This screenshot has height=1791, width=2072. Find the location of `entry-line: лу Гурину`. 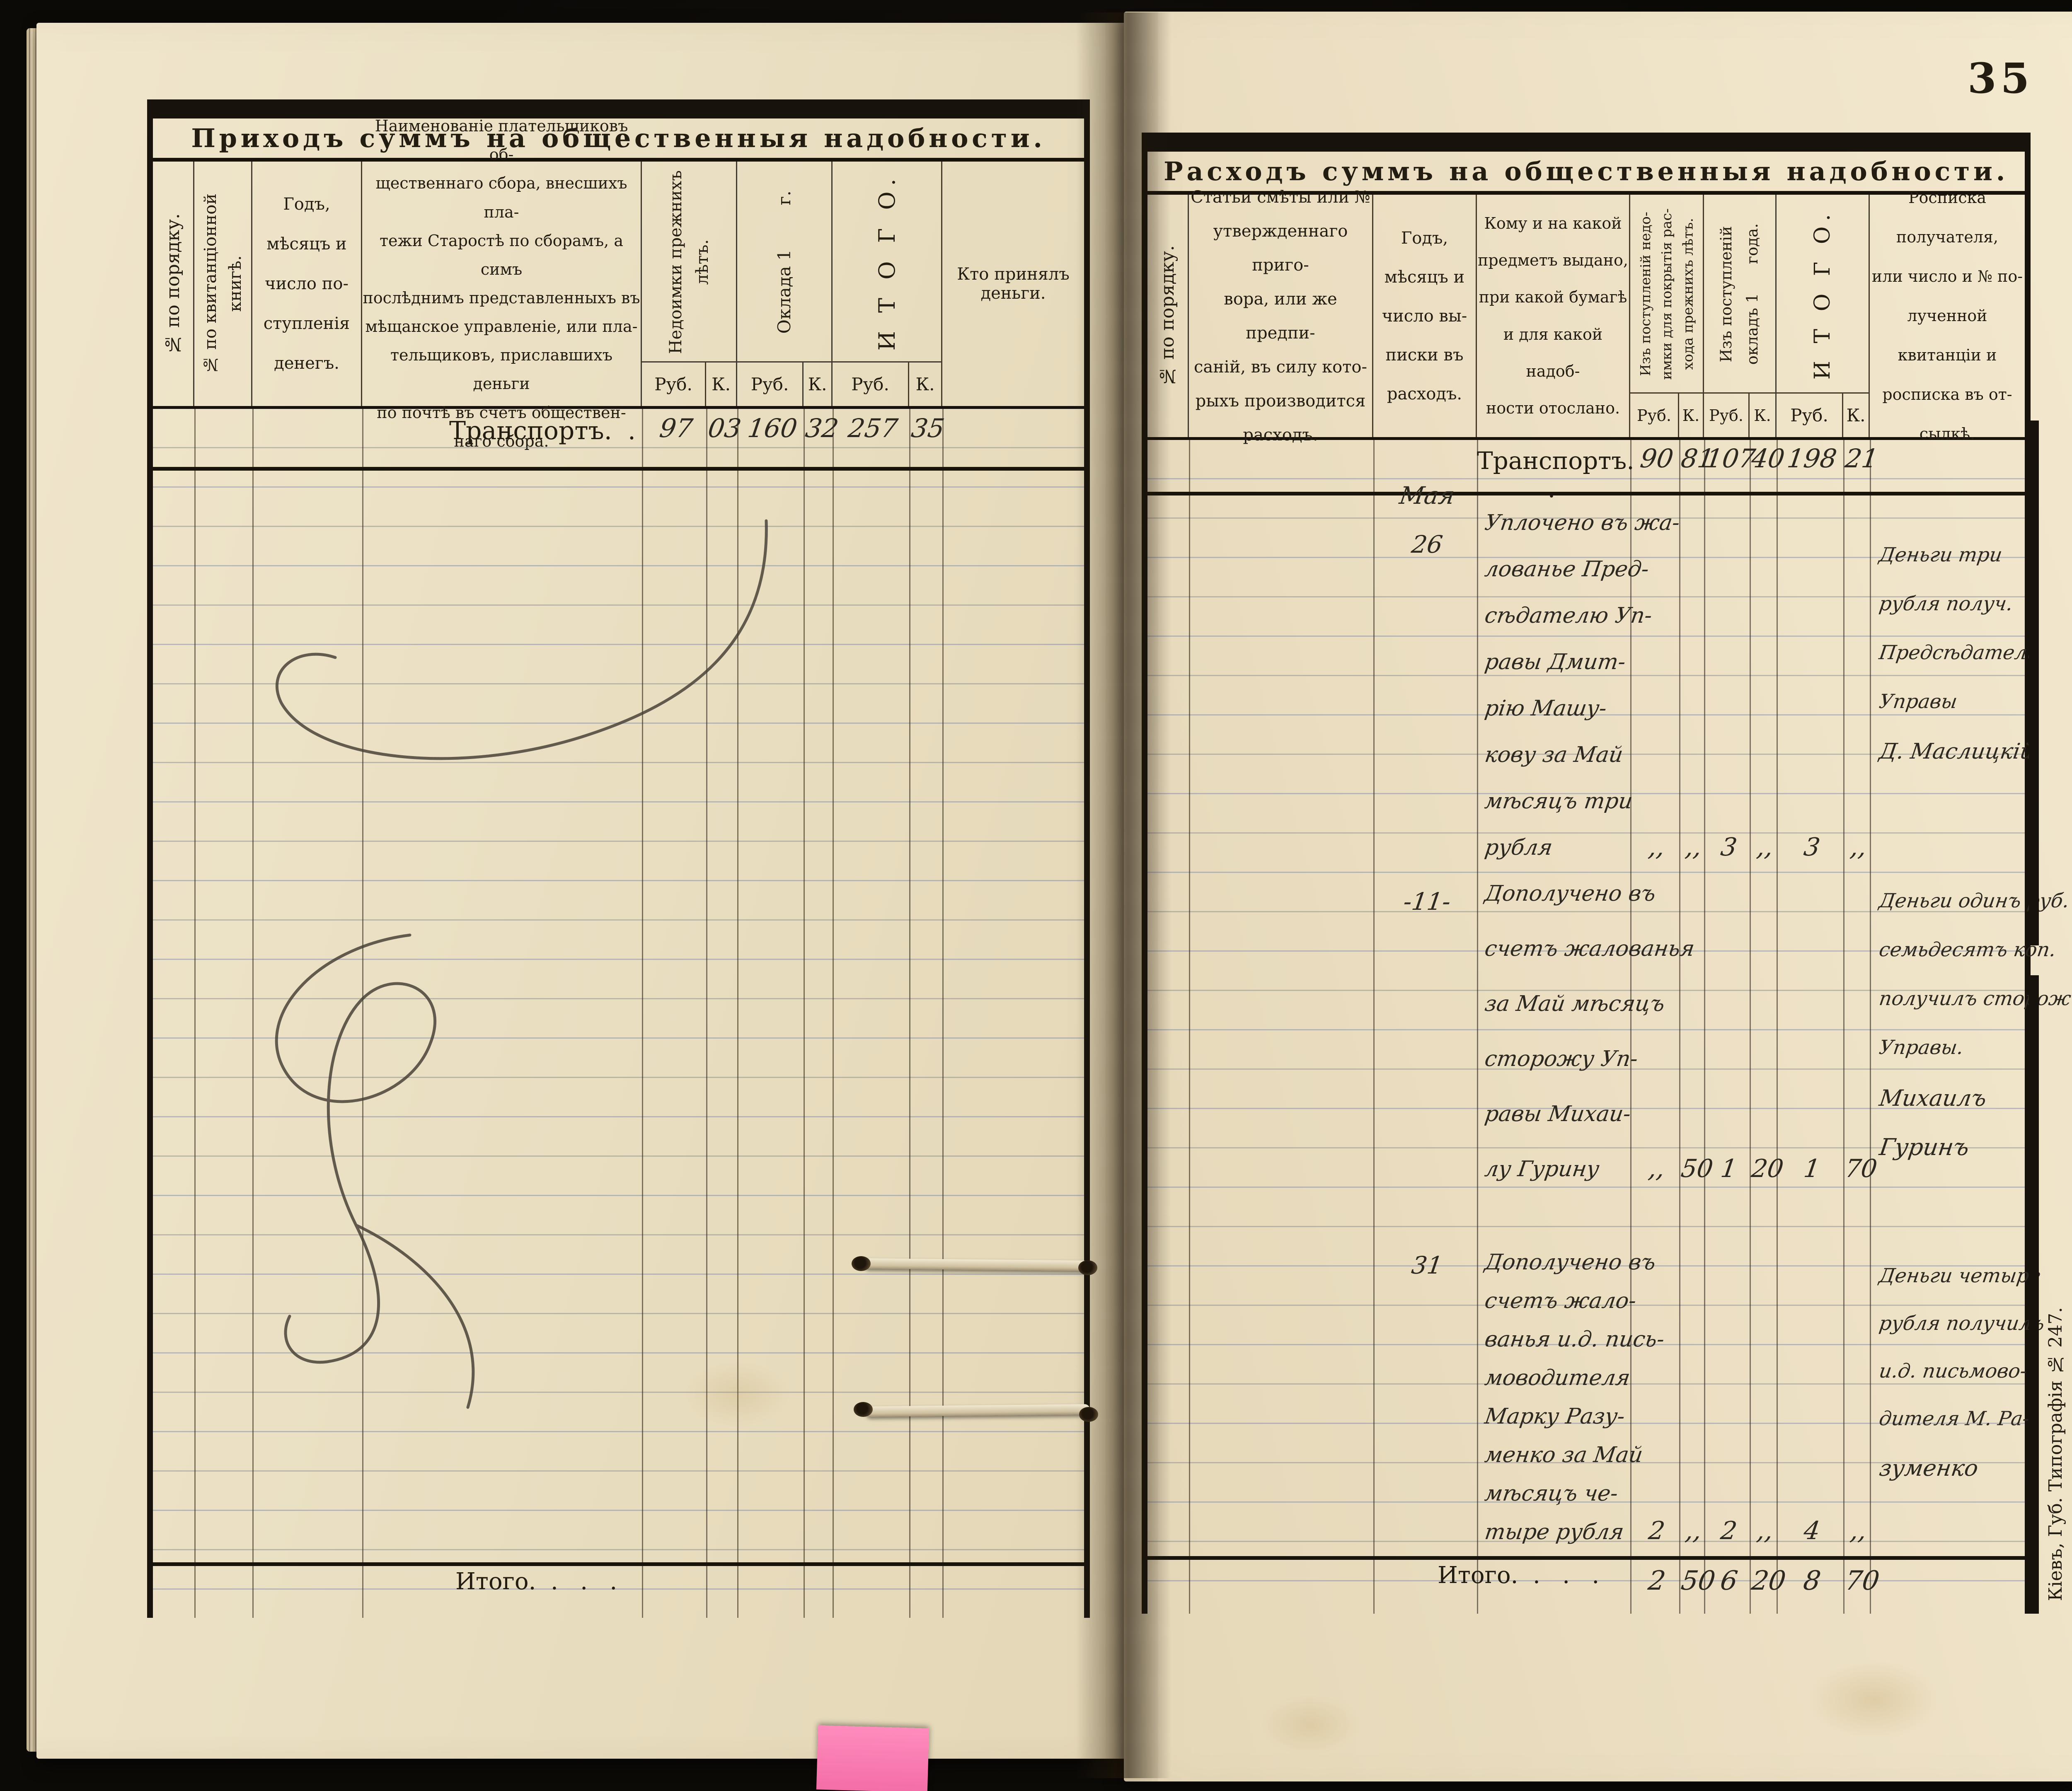

entry-line: лу Гурину is located at coordinates (1542, 1169).